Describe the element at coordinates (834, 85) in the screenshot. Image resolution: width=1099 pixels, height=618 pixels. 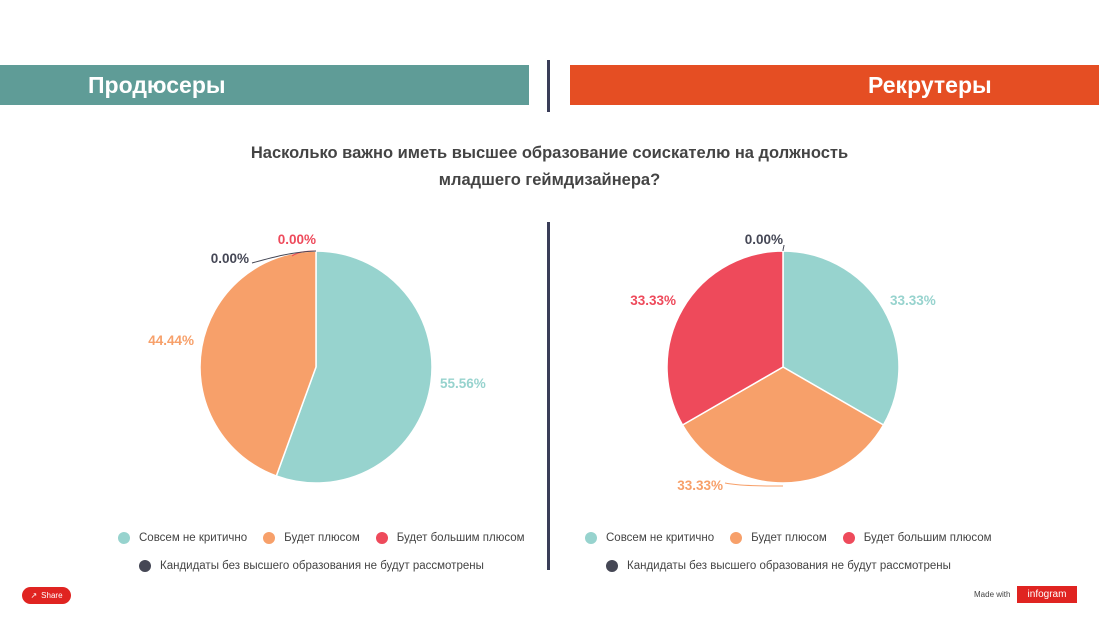
I see `recruiters-header: Рекрутеры` at that location.